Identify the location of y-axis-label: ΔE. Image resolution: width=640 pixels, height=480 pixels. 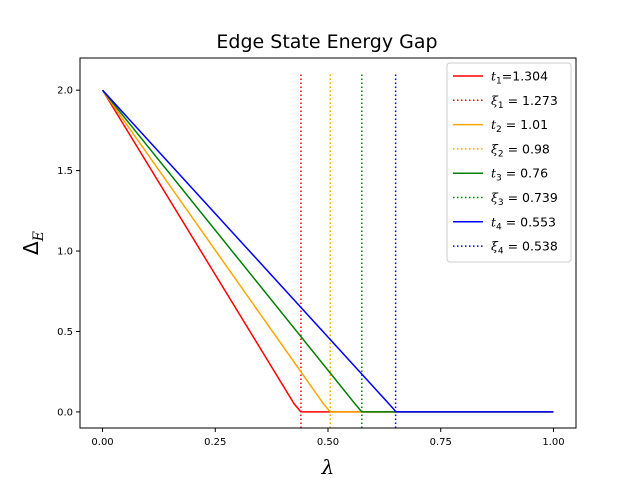
(33, 243).